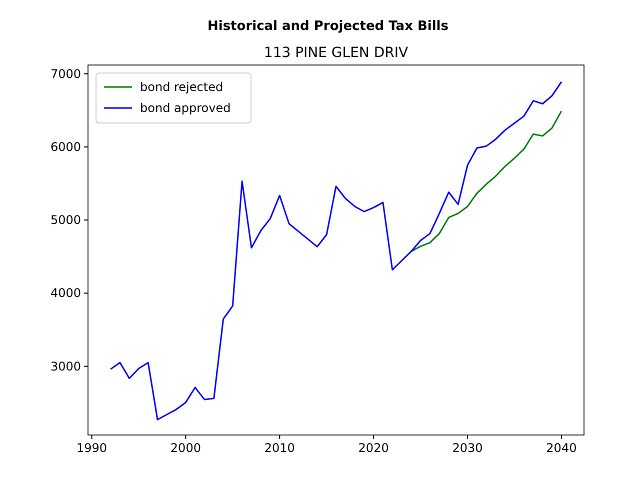  What do you see at coordinates (336, 53) in the screenshot?
I see `chart-subtitle: 113 PINE GLEN DRIV` at bounding box center [336, 53].